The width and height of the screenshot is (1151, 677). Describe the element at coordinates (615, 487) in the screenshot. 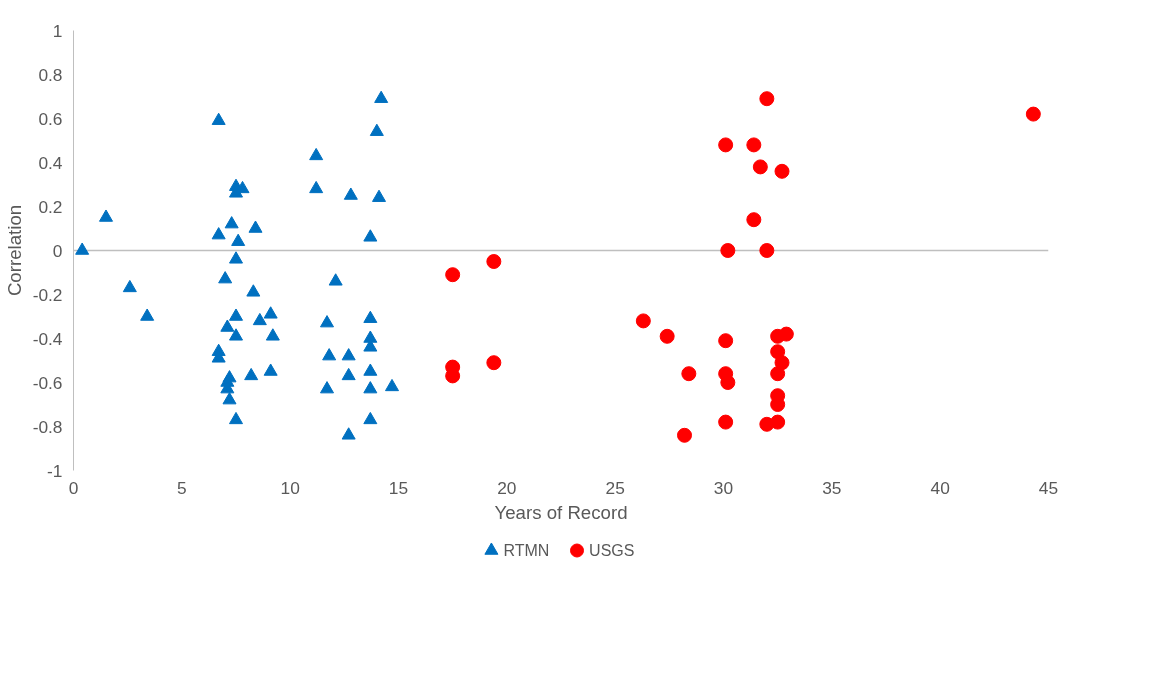

I see `x-tick-label: 25` at that location.